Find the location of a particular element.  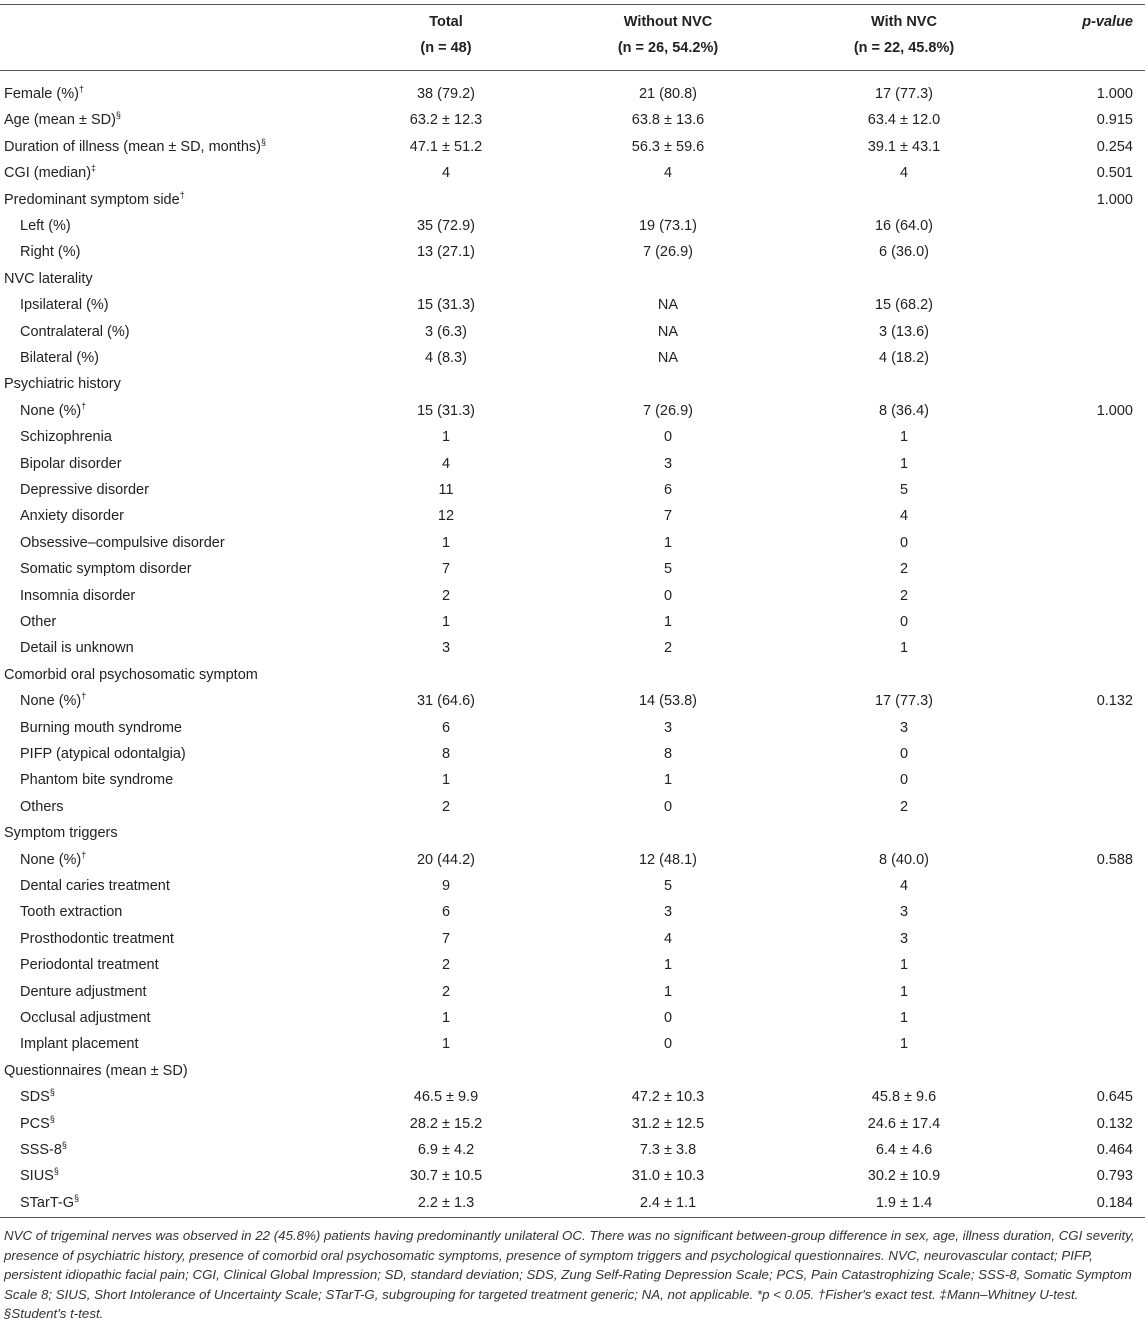

label-text: Somatic symptom disorder is located at coordinates (106, 569).